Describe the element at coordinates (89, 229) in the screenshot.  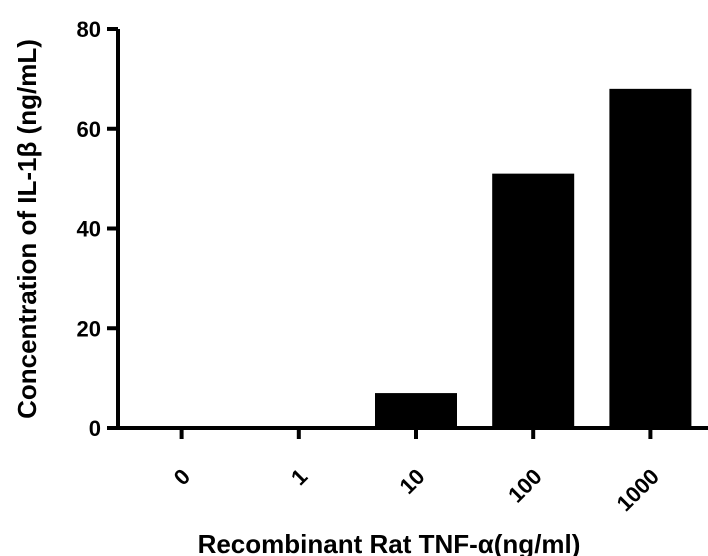
I see `y-tick-label: 40` at that location.